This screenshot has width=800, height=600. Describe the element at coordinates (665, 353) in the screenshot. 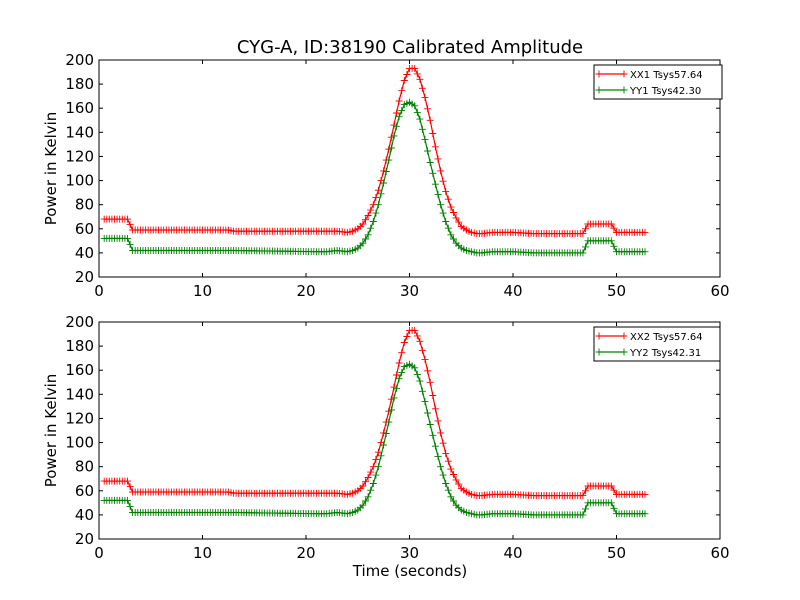

I see `legend-entry: YY2 Tsys42.31` at that location.